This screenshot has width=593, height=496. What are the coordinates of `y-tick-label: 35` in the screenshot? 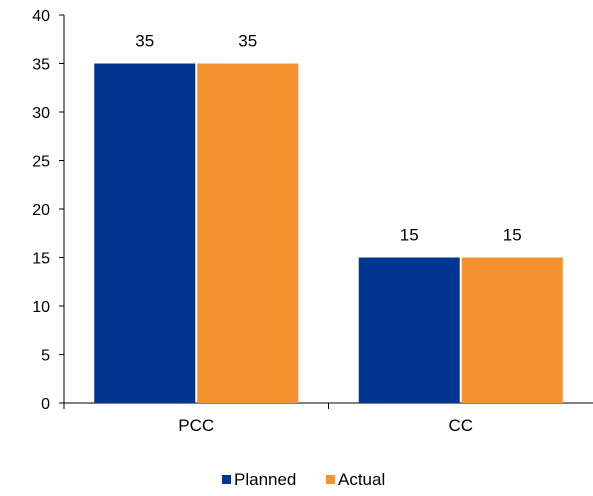 It's located at (41, 65).